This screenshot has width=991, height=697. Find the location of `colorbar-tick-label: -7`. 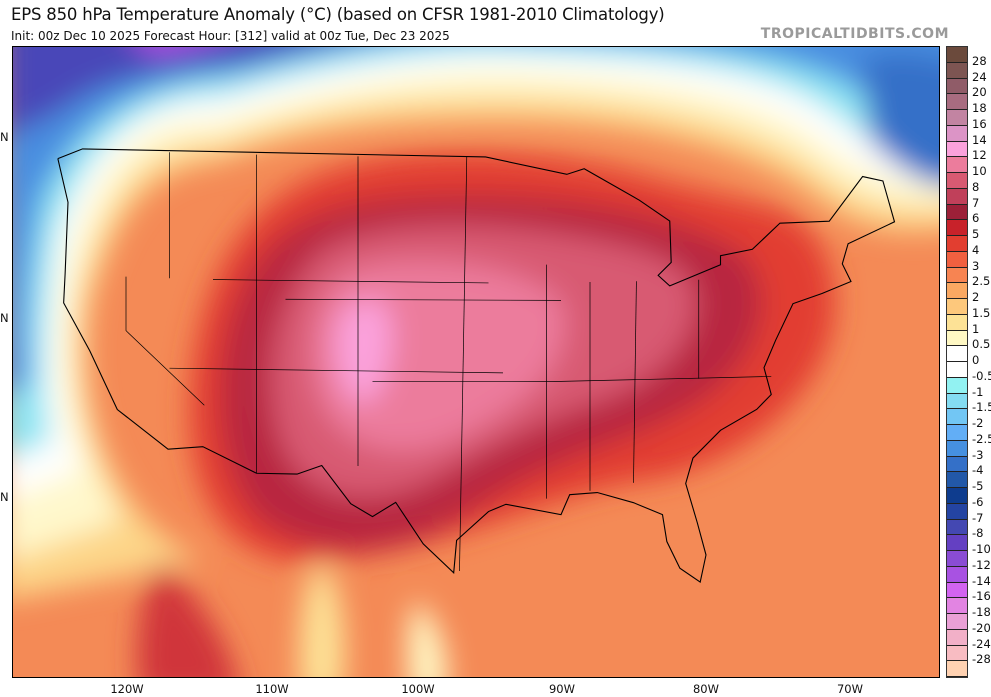

colorbar-tick-label: -7 is located at coordinates (978, 517).